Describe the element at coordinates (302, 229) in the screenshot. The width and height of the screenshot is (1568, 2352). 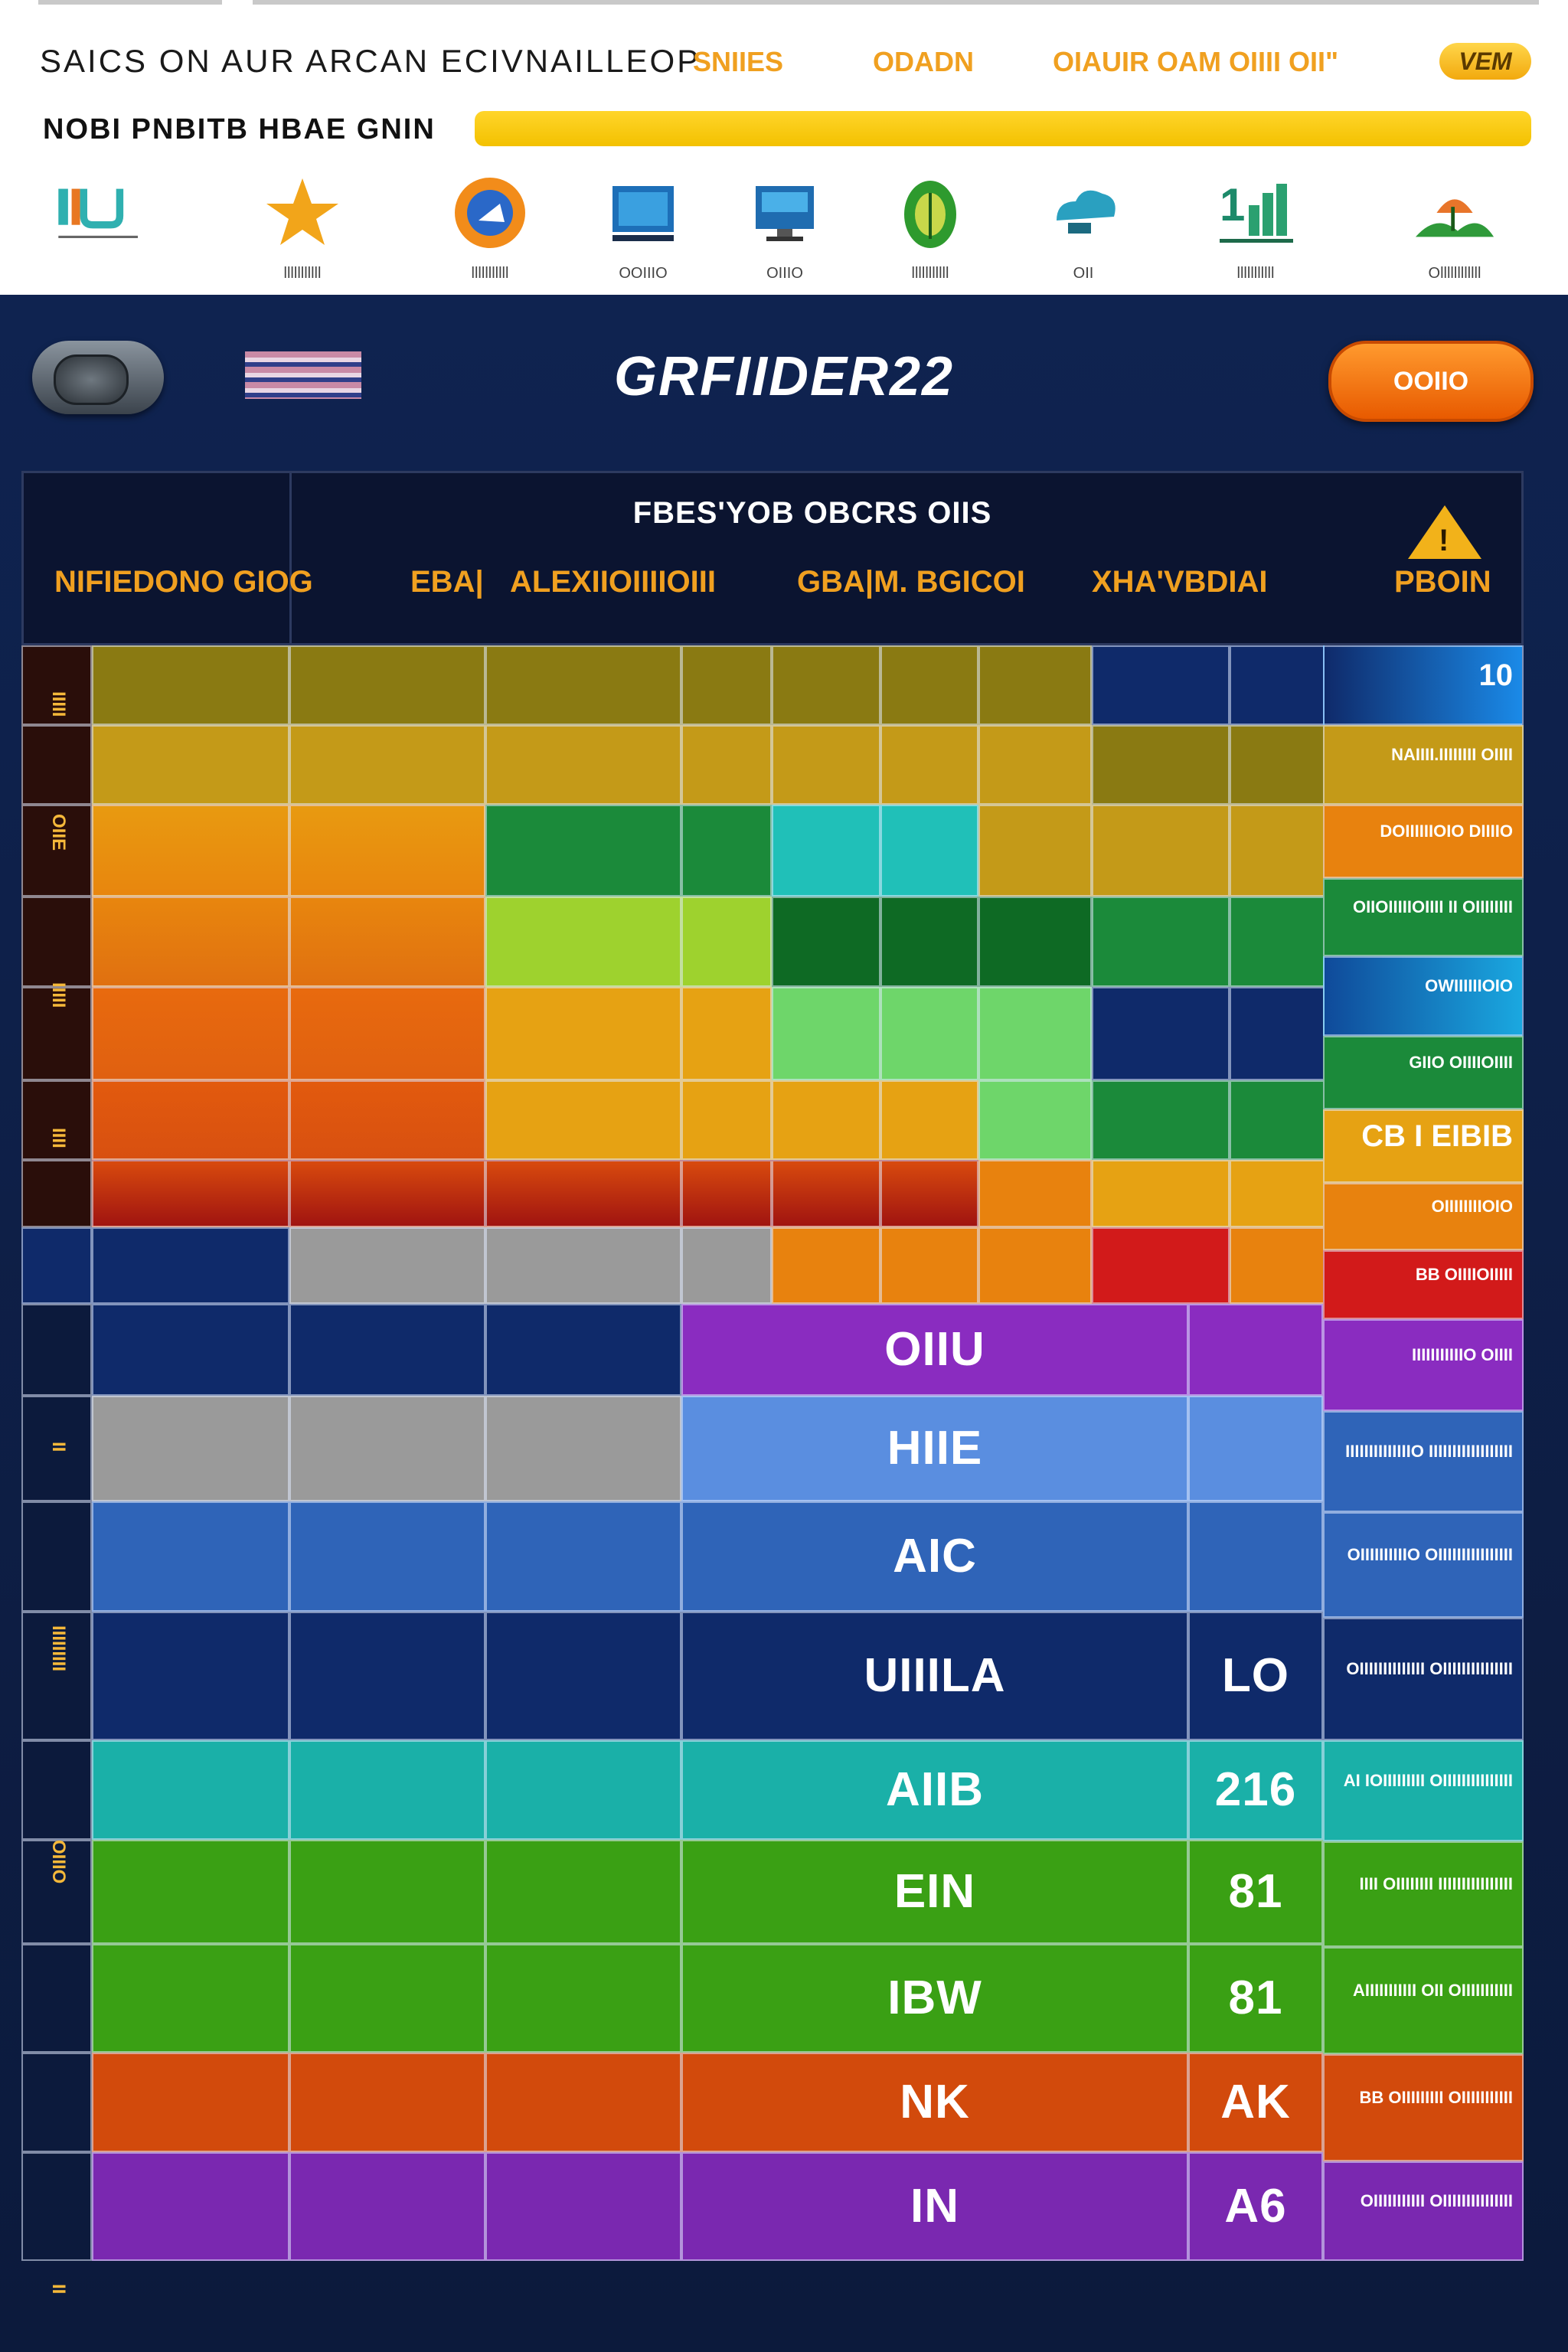
I see `app-item-star: lllllllllll` at that location.